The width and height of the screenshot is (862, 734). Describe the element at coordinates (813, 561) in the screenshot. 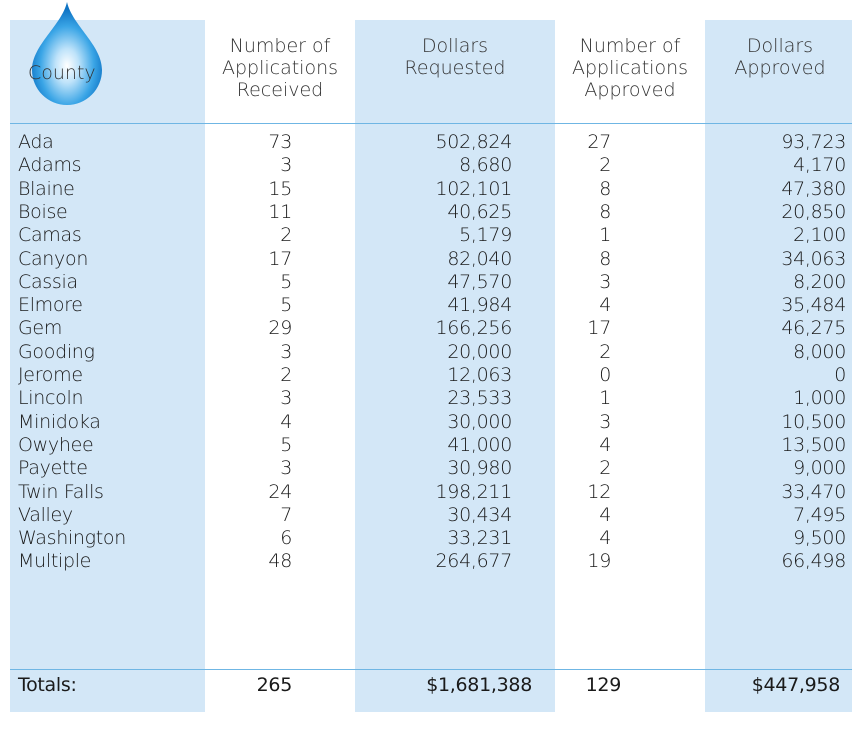

I see `table-cell: 66,498` at that location.